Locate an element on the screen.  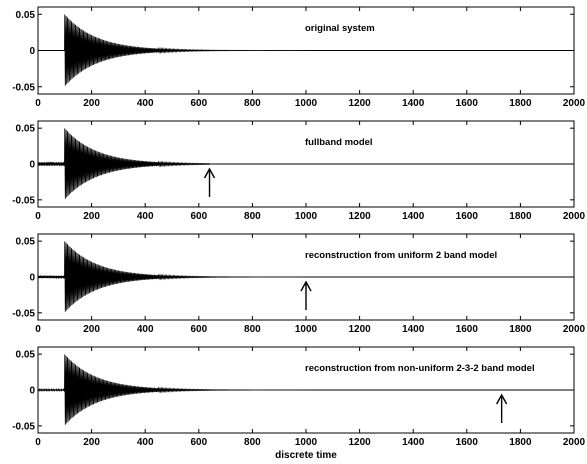
annotation-label: reconstruction from uniform 2 band model is located at coordinates (401, 255).